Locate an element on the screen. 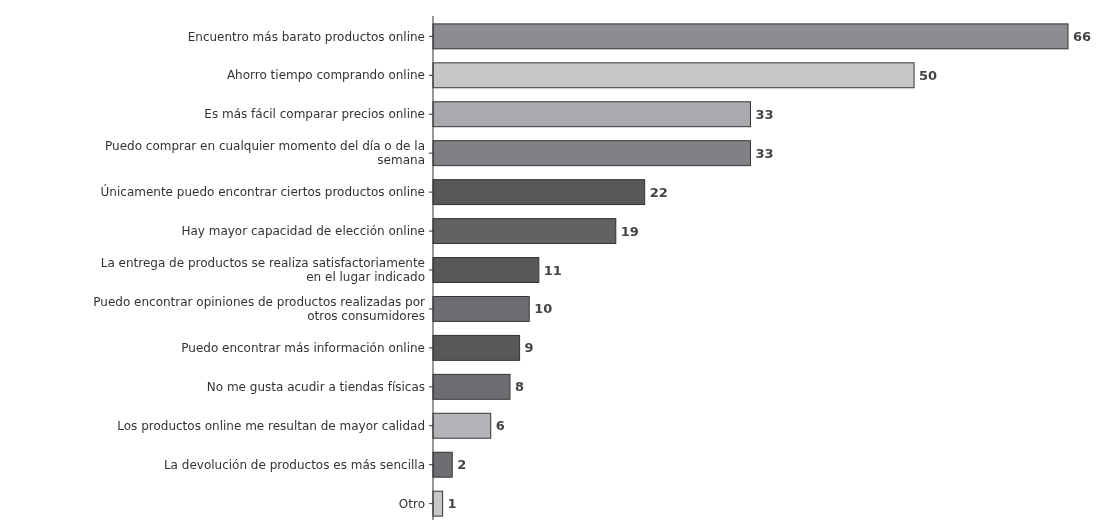 The width and height of the screenshot is (1111, 525). data-label: 6 is located at coordinates (500, 426).